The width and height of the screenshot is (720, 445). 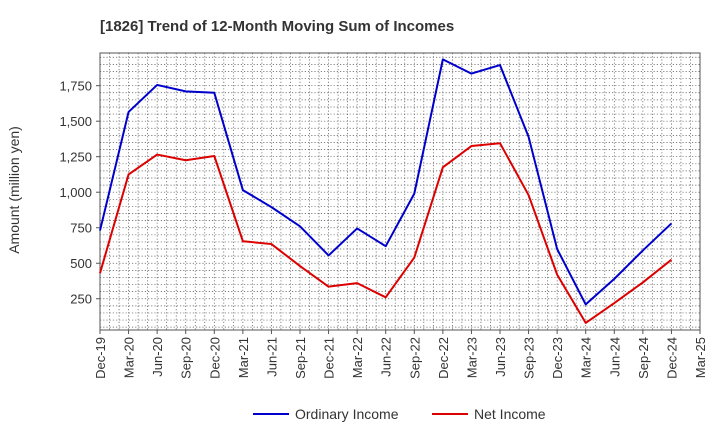 What do you see at coordinates (643, 358) in the screenshot?
I see `x-tick-label: Sep-24` at bounding box center [643, 358].